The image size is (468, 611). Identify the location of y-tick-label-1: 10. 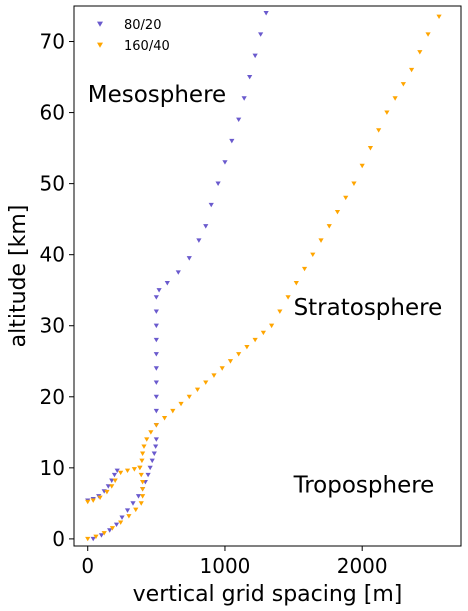
(52, 468).